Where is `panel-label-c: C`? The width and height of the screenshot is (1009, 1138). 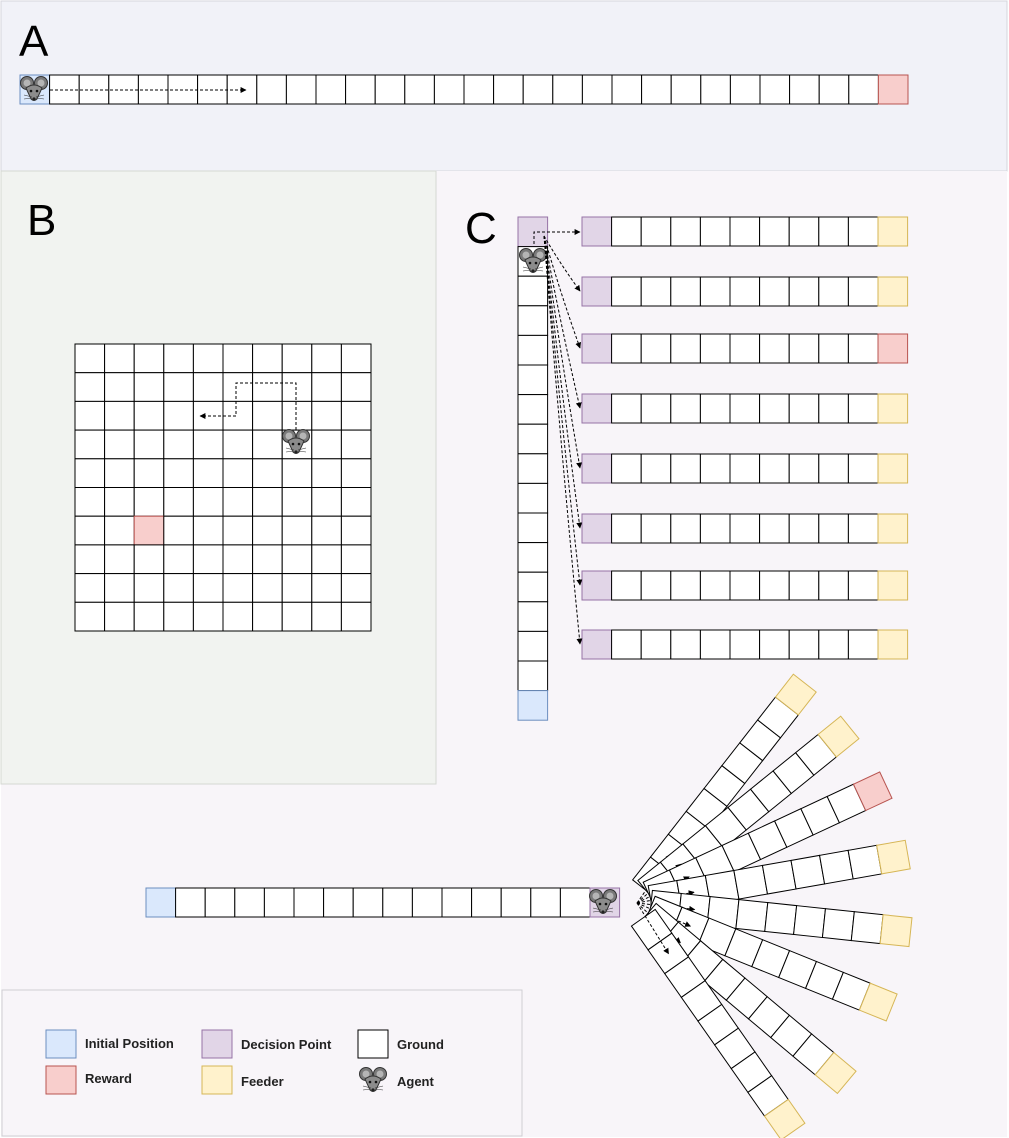 panel-label-c: C is located at coordinates (481, 228).